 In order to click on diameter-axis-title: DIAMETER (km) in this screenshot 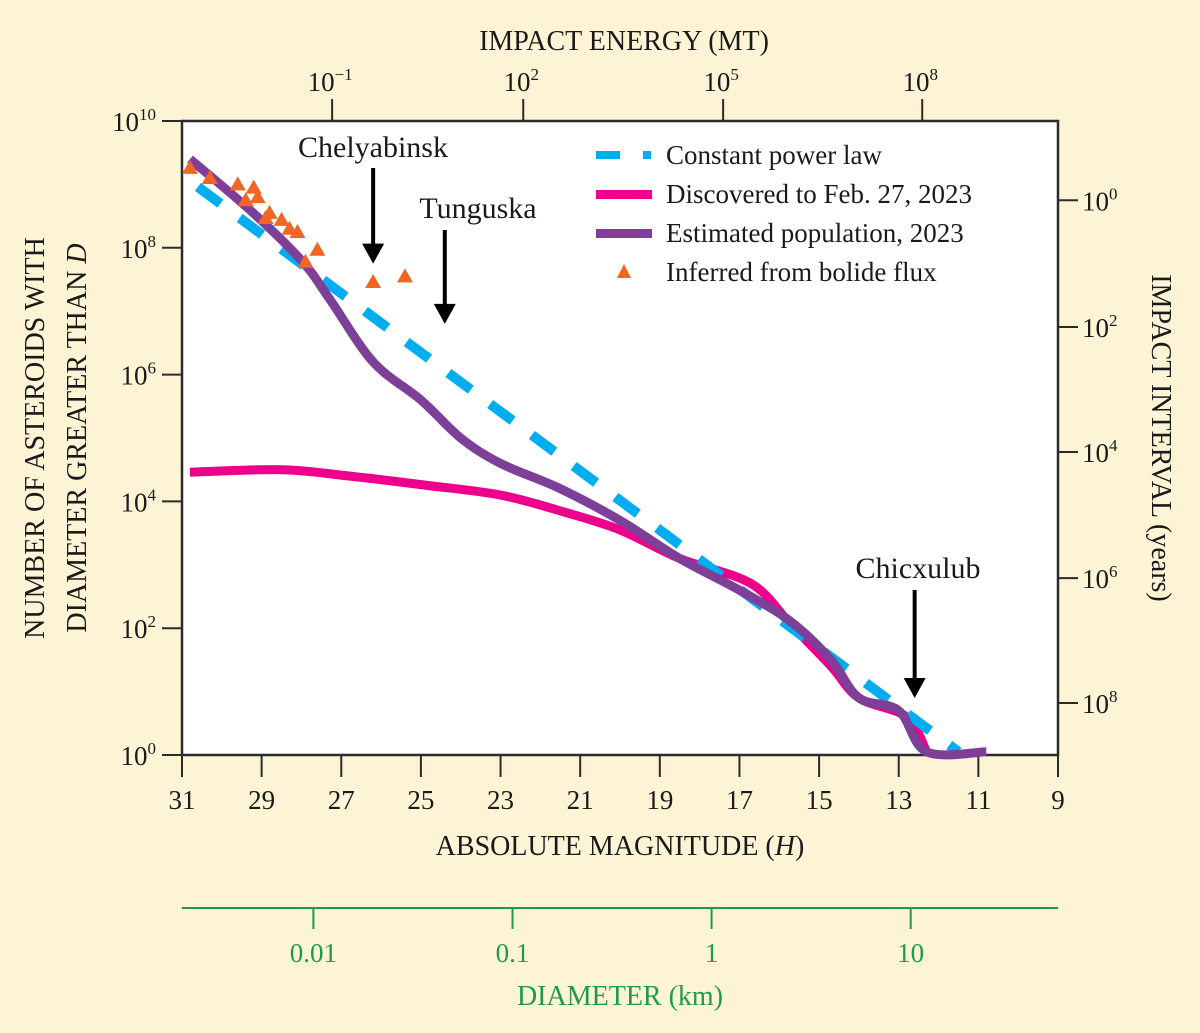, I will do `click(620, 996)`.